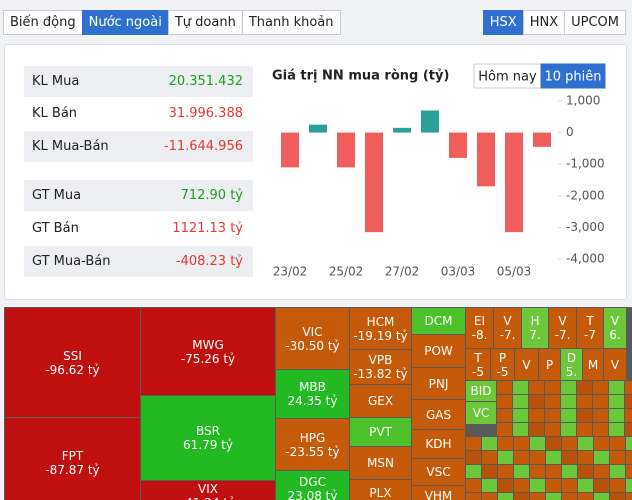 The height and width of the screenshot is (500, 632). What do you see at coordinates (535, 321) in the screenshot?
I see `cell-name: H` at bounding box center [535, 321].